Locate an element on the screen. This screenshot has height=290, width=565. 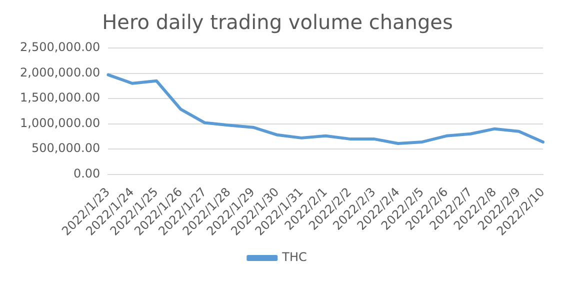
y-tick-label: 1,500,000.00 is located at coordinates (60, 97).